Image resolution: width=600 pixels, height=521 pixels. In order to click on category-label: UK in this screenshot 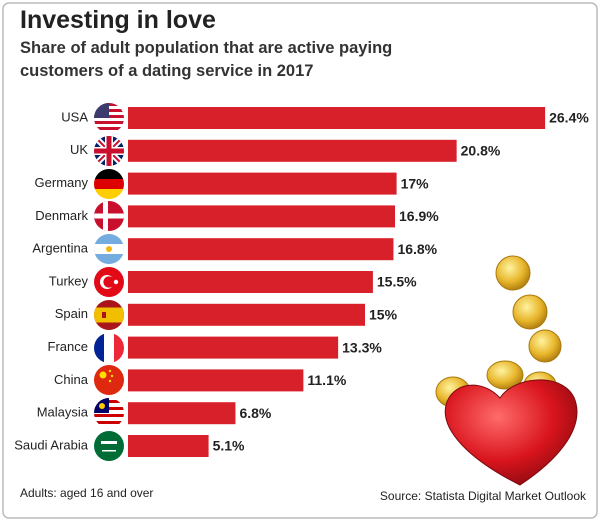, I will do `click(79, 149)`.